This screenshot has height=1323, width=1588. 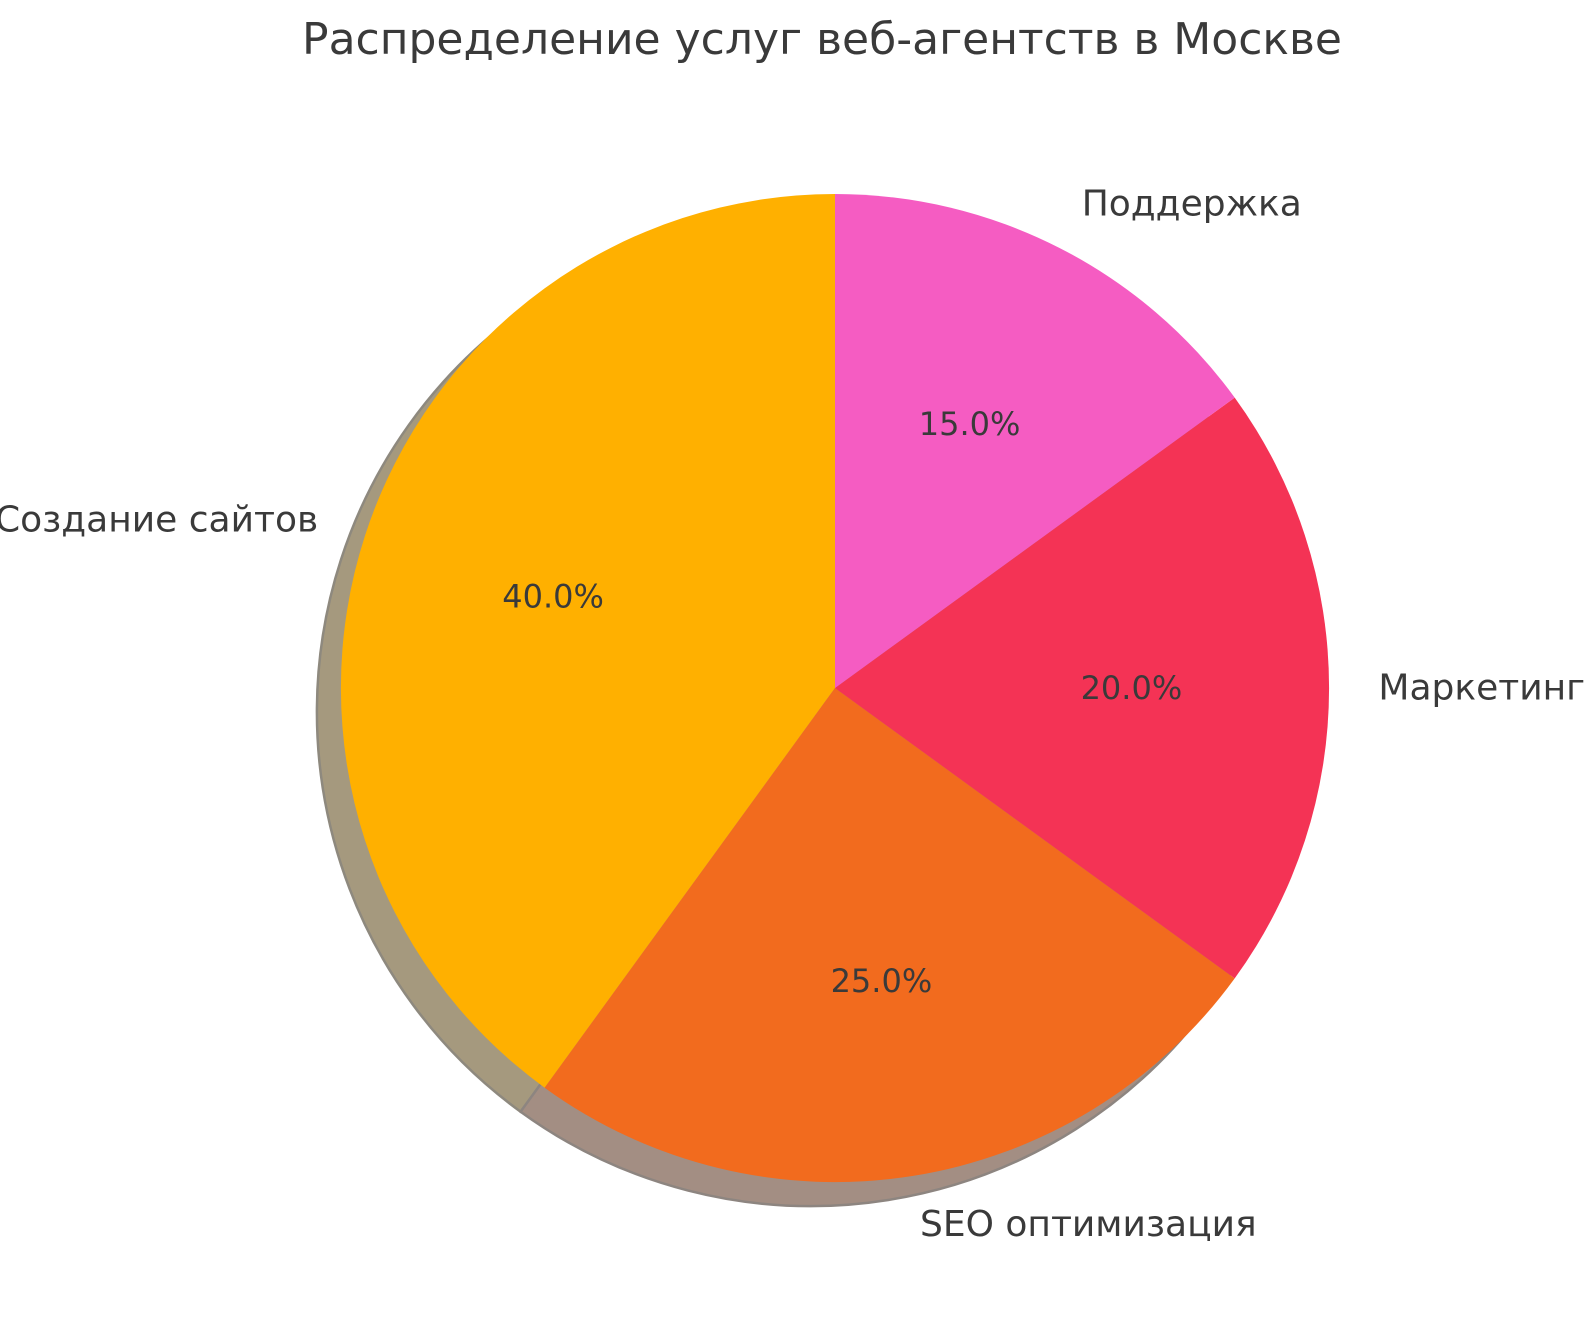 What do you see at coordinates (882, 981) in the screenshot?
I see `pie-pct-label: 25.0%` at bounding box center [882, 981].